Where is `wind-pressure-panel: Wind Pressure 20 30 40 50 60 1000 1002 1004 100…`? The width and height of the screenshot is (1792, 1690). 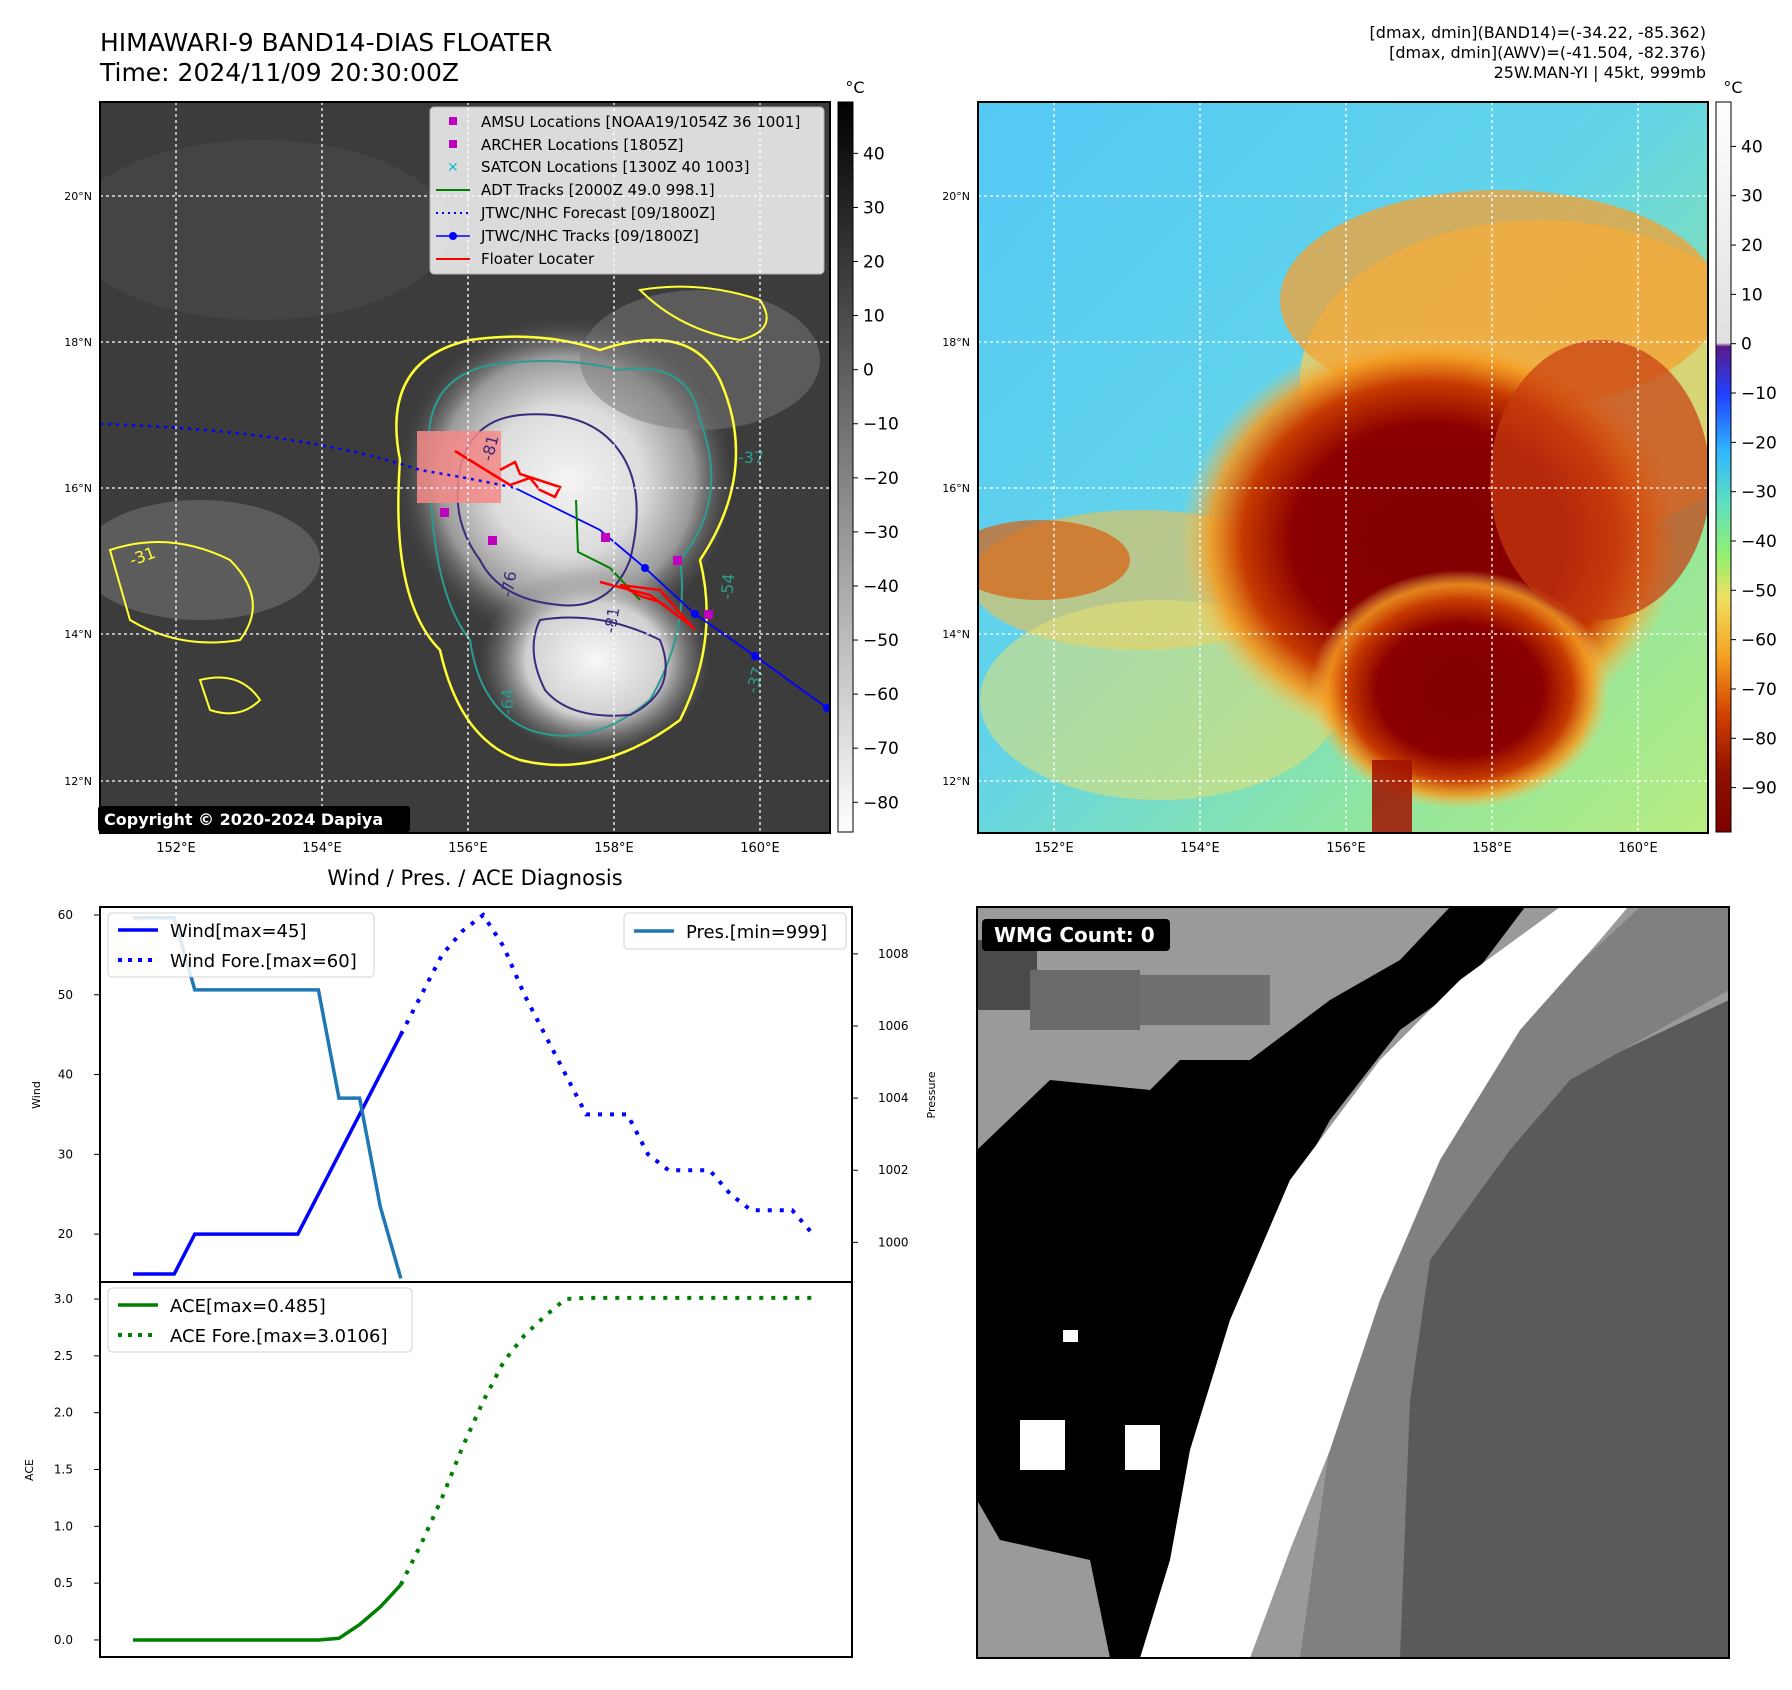
wind-pressure-panel: Wind Pressure 20 30 40 50 60 1000 1002 1004 100… is located at coordinates (484, 1094).